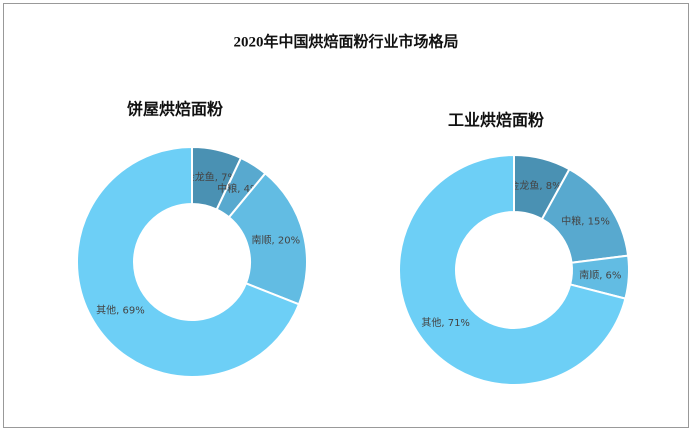  What do you see at coordinates (585, 220) in the screenshot?
I see `data-label: 中粮, 15%` at bounding box center [585, 220].